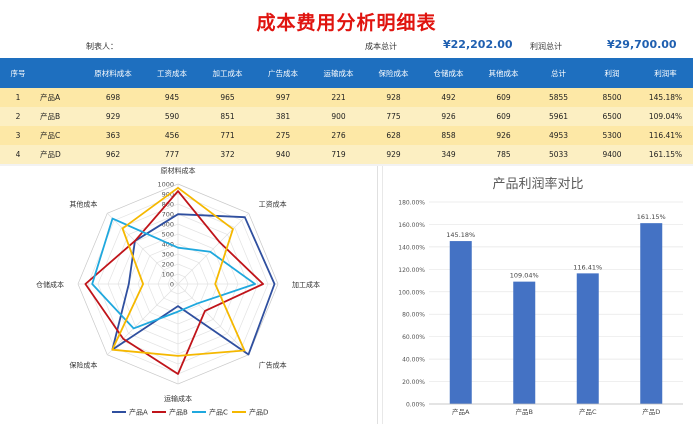 This screenshot has width=693, height=428. I want to click on bar-data-label: 109.04%, so click(524, 276).